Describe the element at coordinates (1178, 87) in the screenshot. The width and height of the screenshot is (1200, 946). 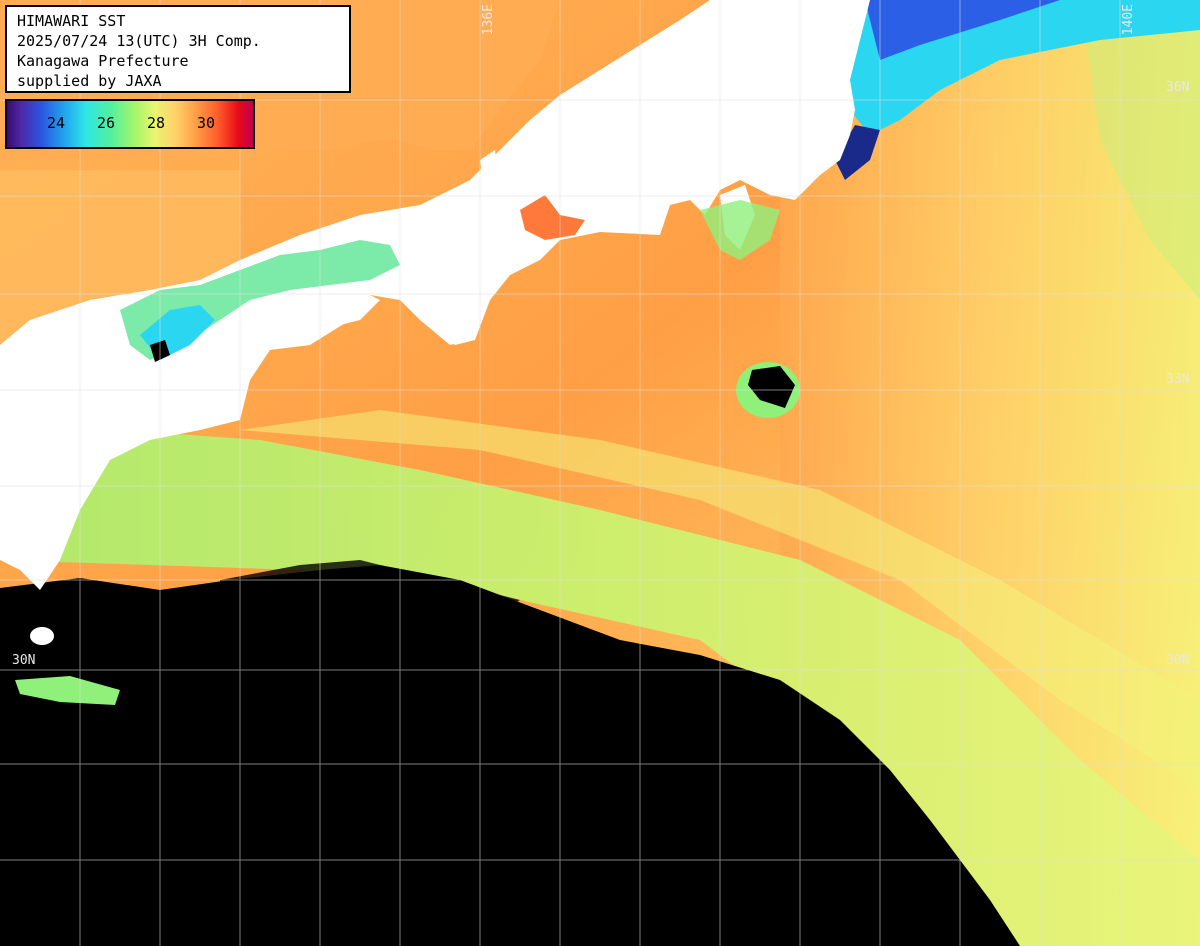
I see `lat-label-36n: 36N` at that location.